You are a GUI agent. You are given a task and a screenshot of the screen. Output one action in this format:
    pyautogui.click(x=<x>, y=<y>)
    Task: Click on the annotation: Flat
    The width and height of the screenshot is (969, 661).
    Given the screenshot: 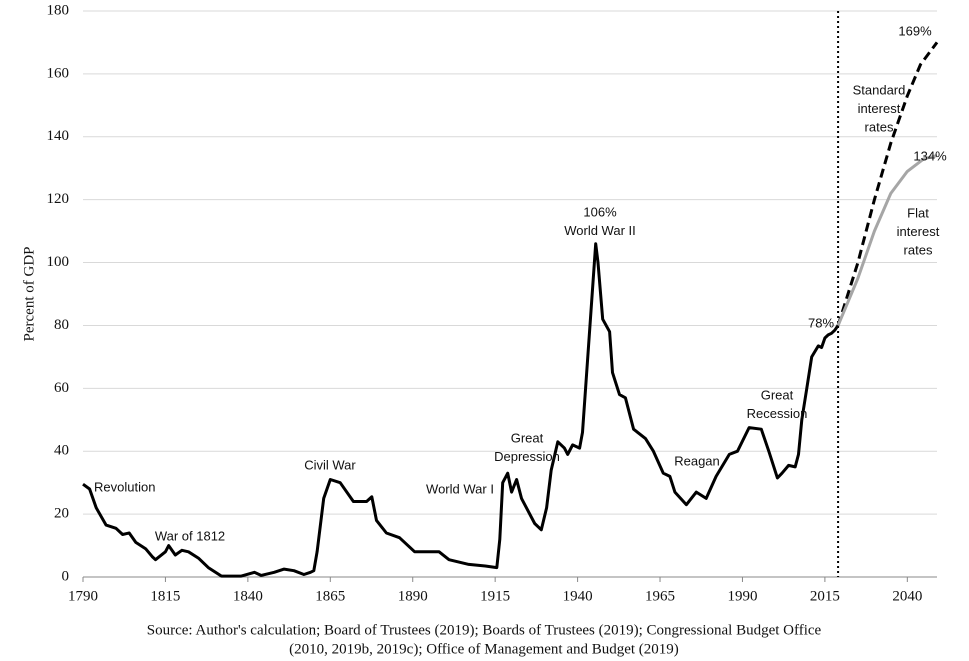 What is the action you would take?
    pyautogui.click(x=918, y=212)
    